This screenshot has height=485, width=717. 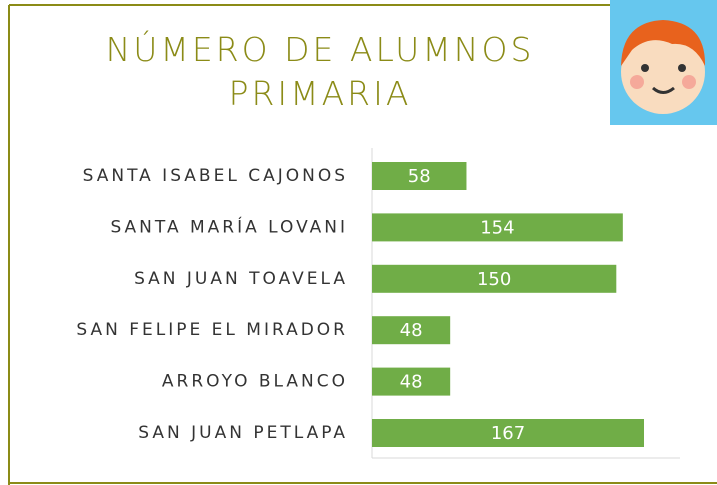 I want to click on category-label: SANTA ISABEL CAJONOS, so click(x=215, y=176).